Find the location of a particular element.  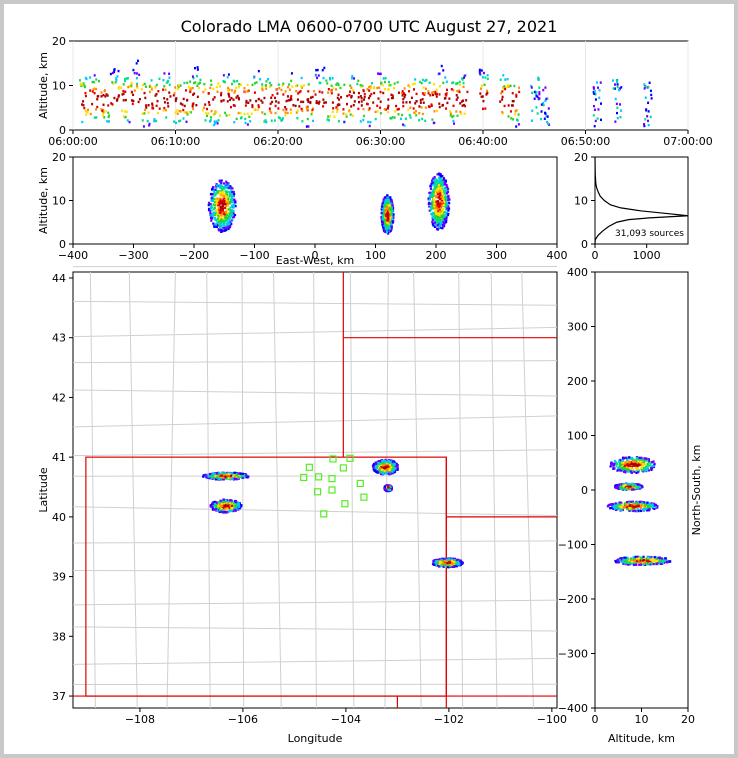

lma-station-marker is located at coordinates (364, 497).